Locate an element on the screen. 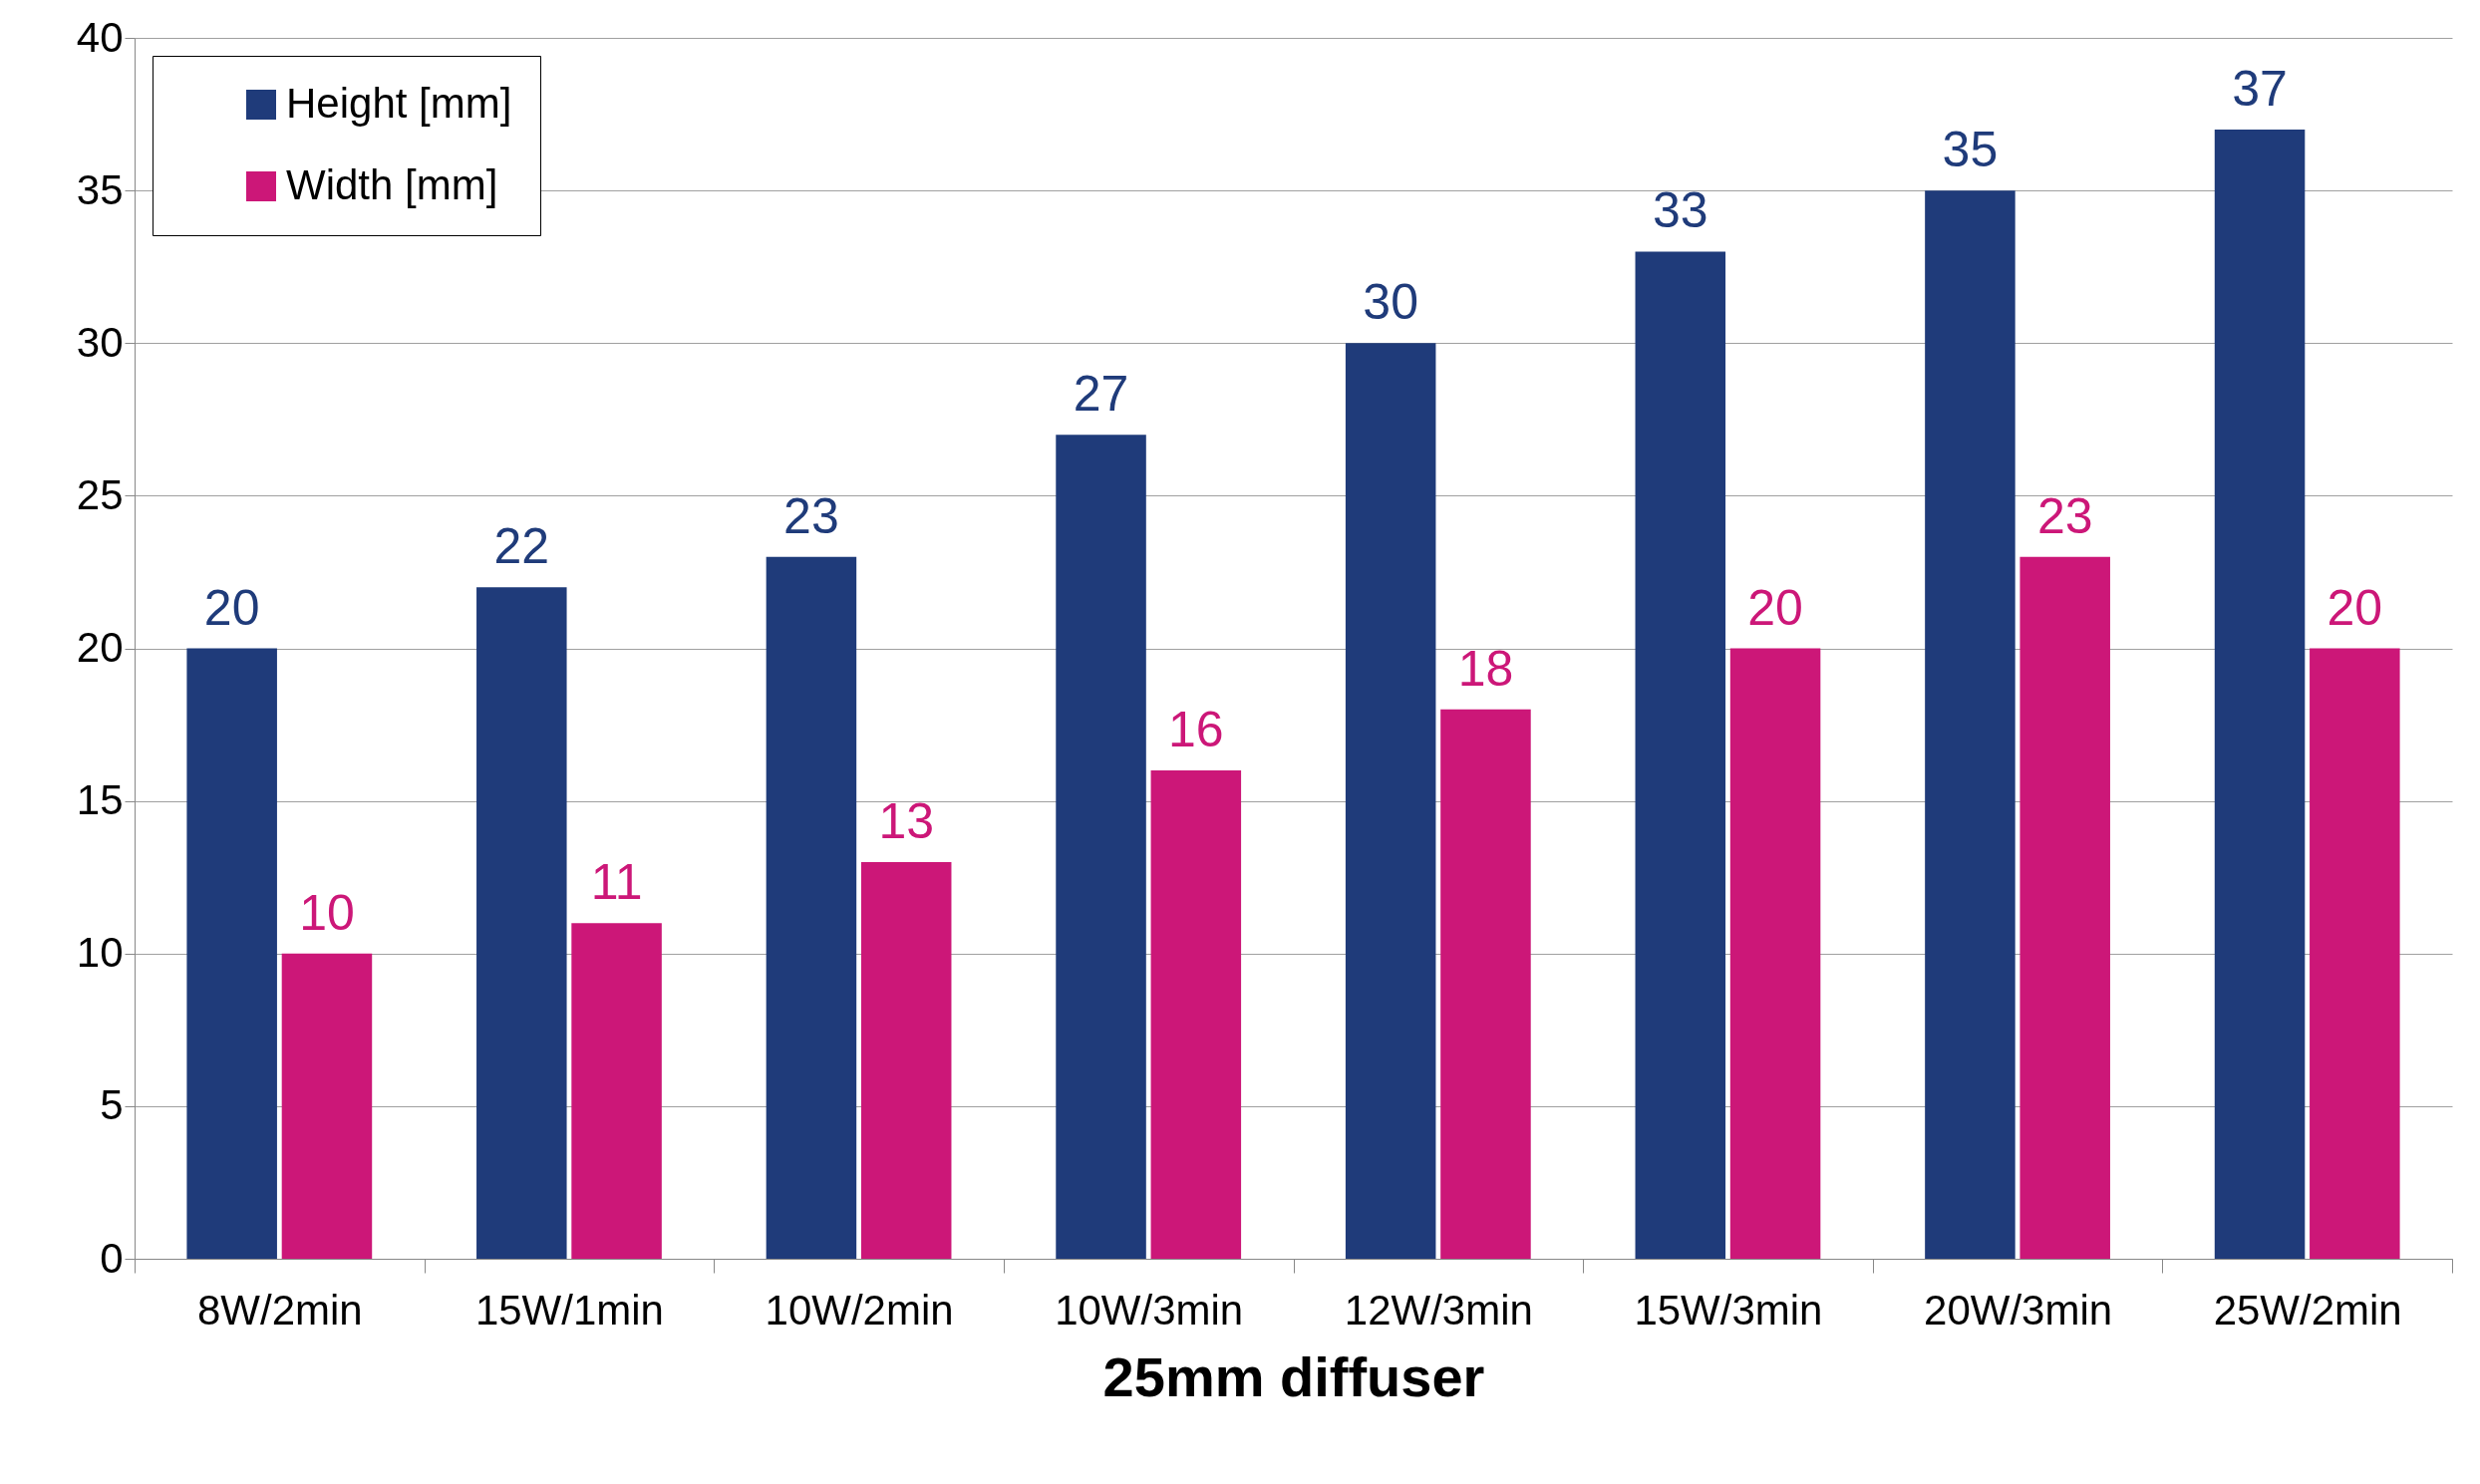  legend-label: Width [mm] is located at coordinates (392, 184).